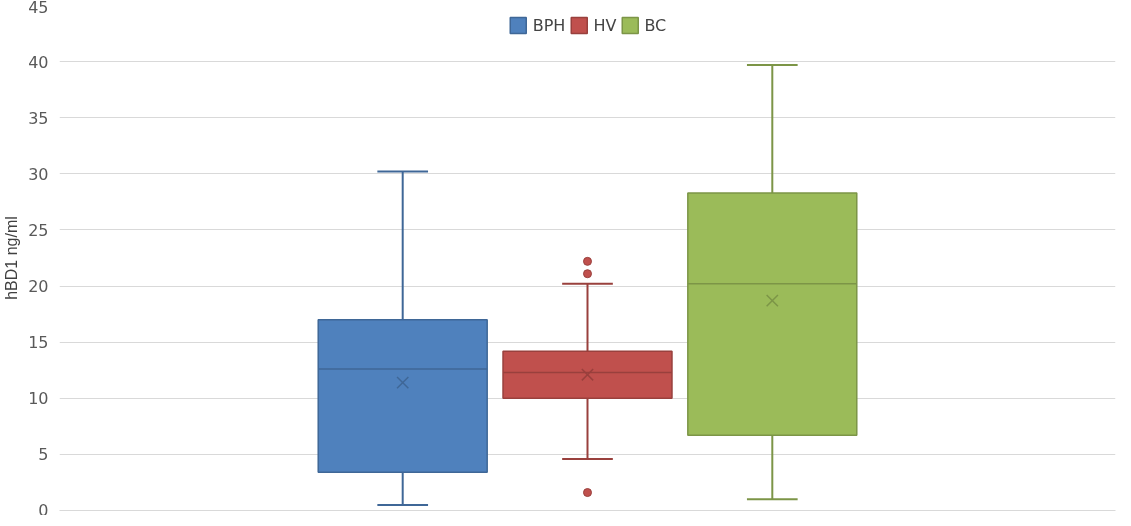 This screenshot has height=526, width=1131. Describe the element at coordinates (38, 343) in the screenshot. I see `y-tick-label: 15` at that location.